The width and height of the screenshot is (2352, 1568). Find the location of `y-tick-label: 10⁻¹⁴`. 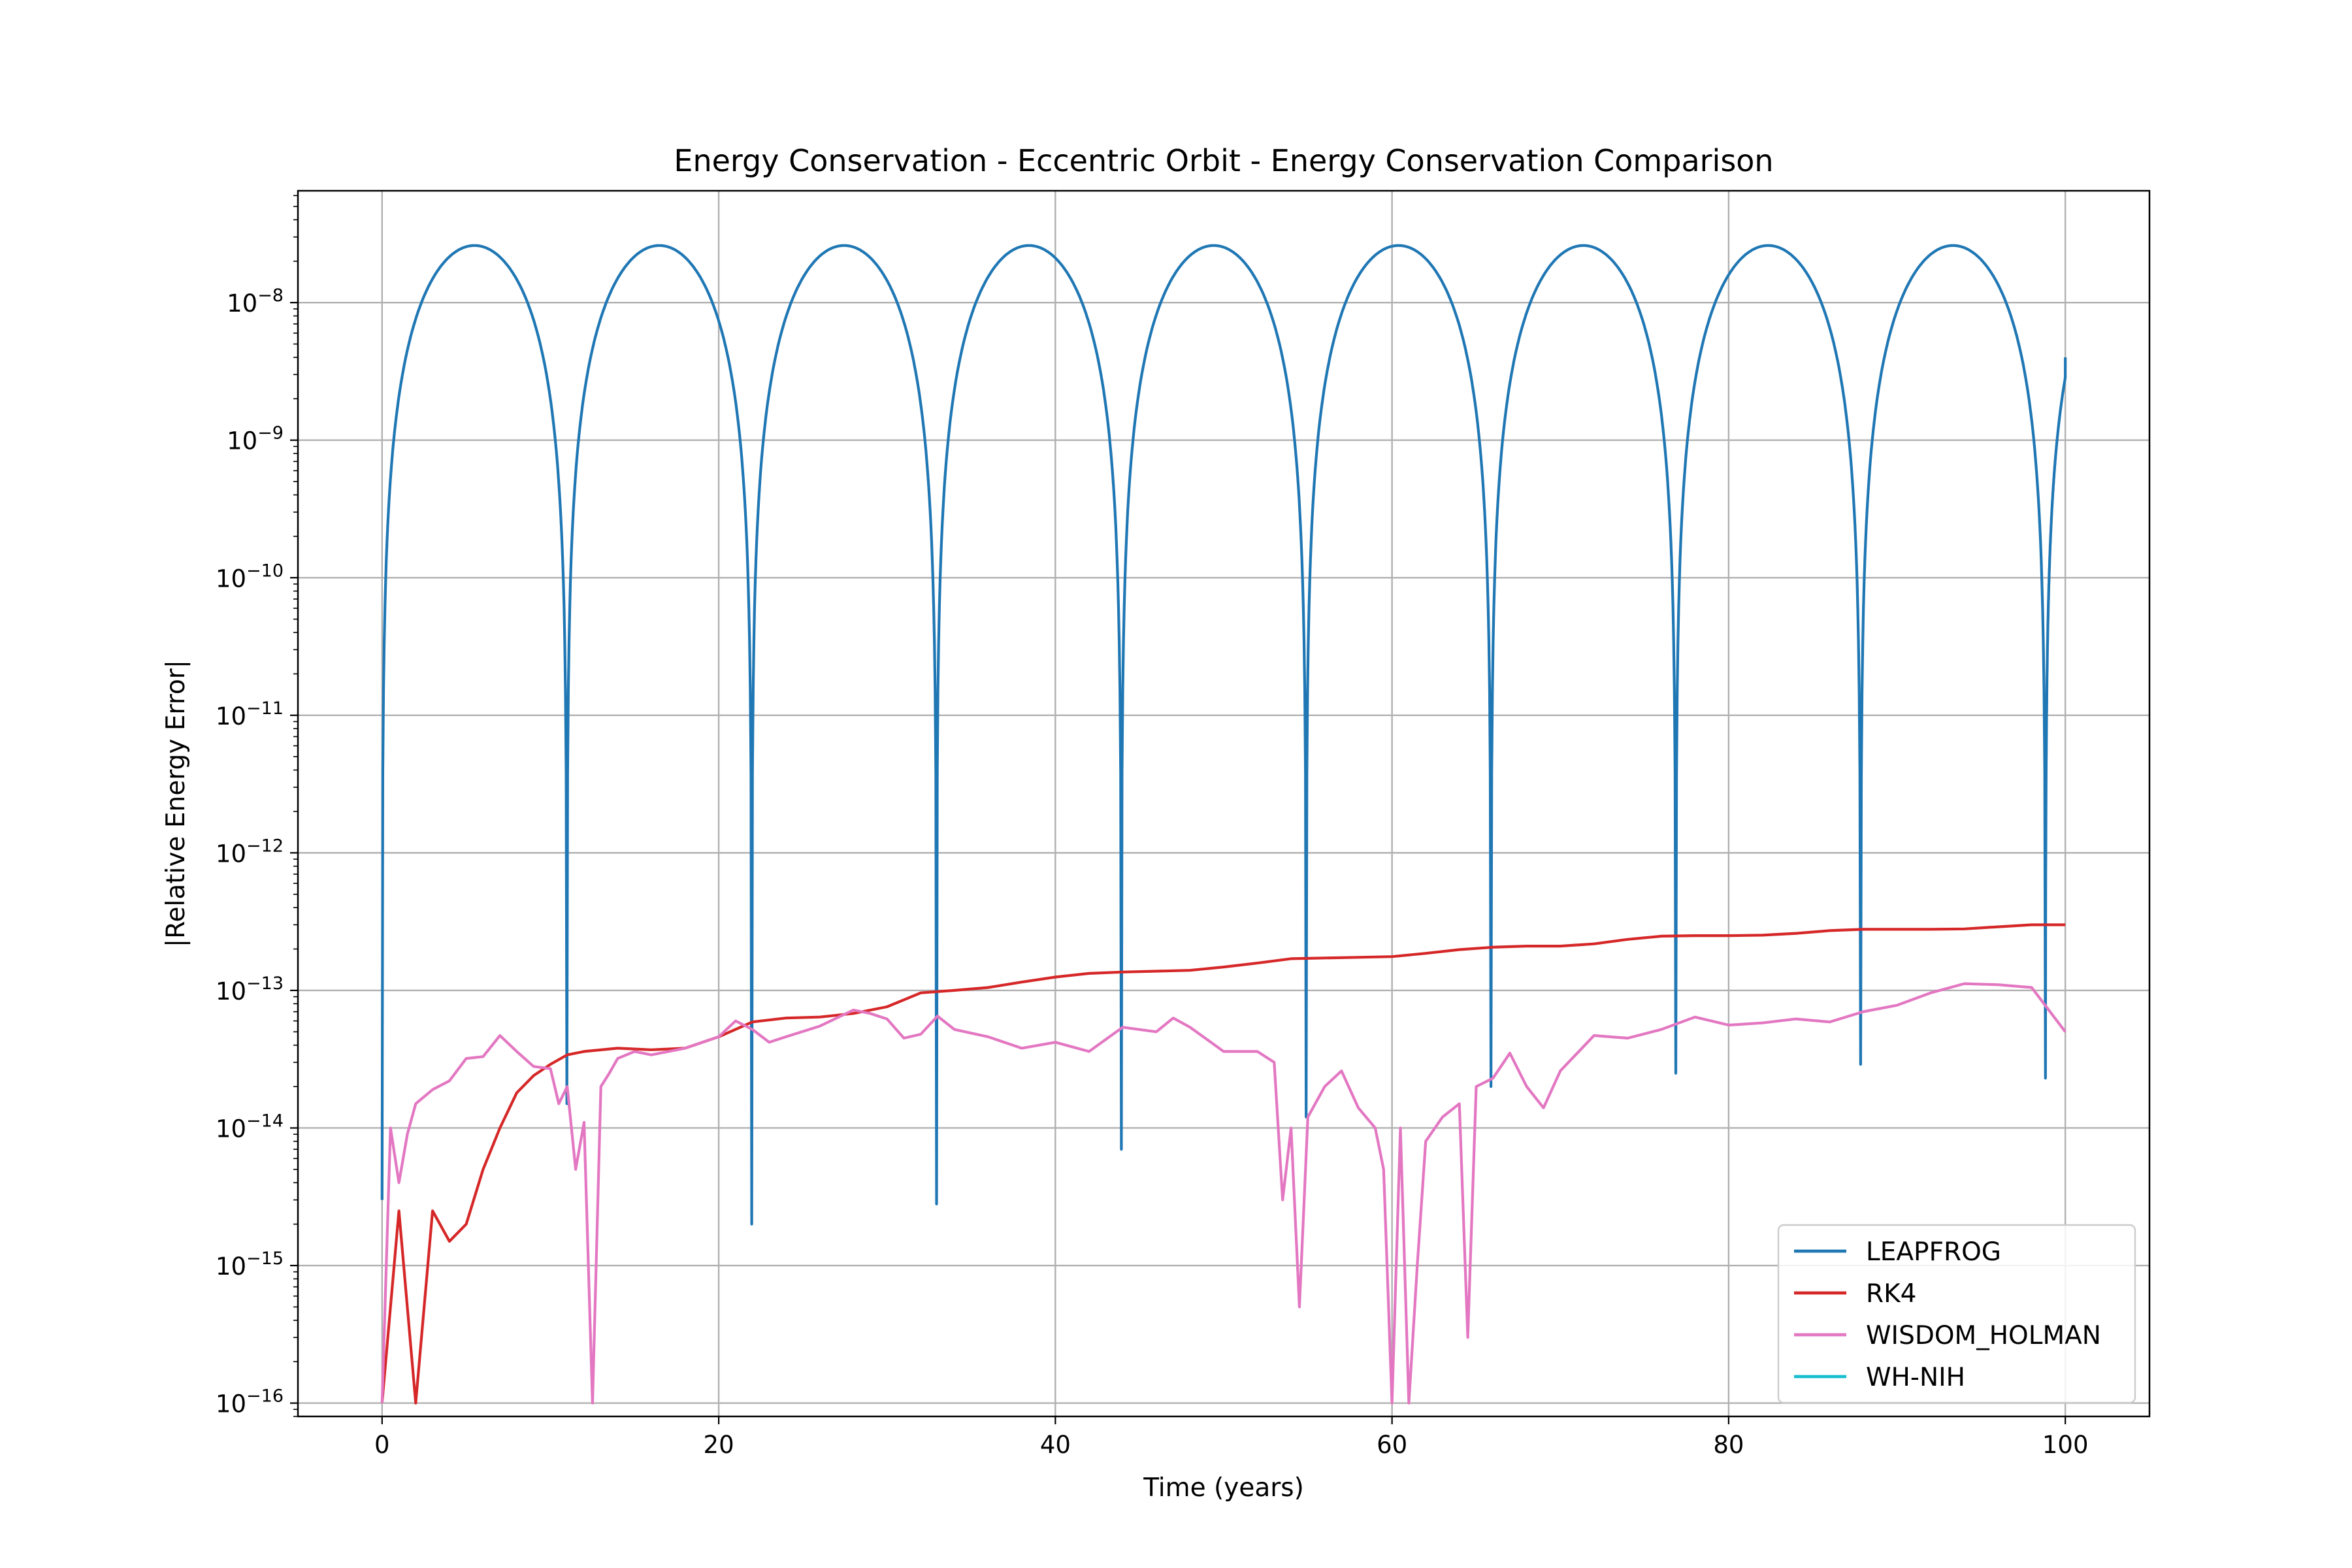

y-tick-label: 10⁻¹⁴ is located at coordinates (250, 1127).